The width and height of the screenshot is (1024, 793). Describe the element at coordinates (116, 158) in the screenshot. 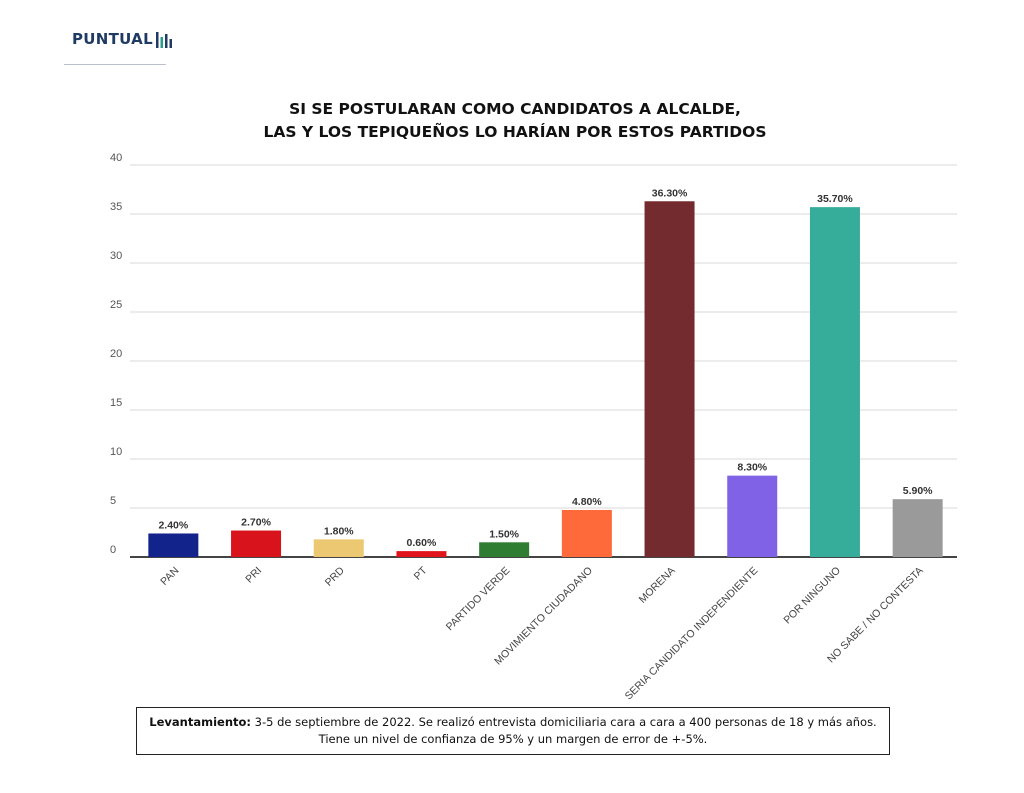

I see `y-tick-label: 40` at that location.